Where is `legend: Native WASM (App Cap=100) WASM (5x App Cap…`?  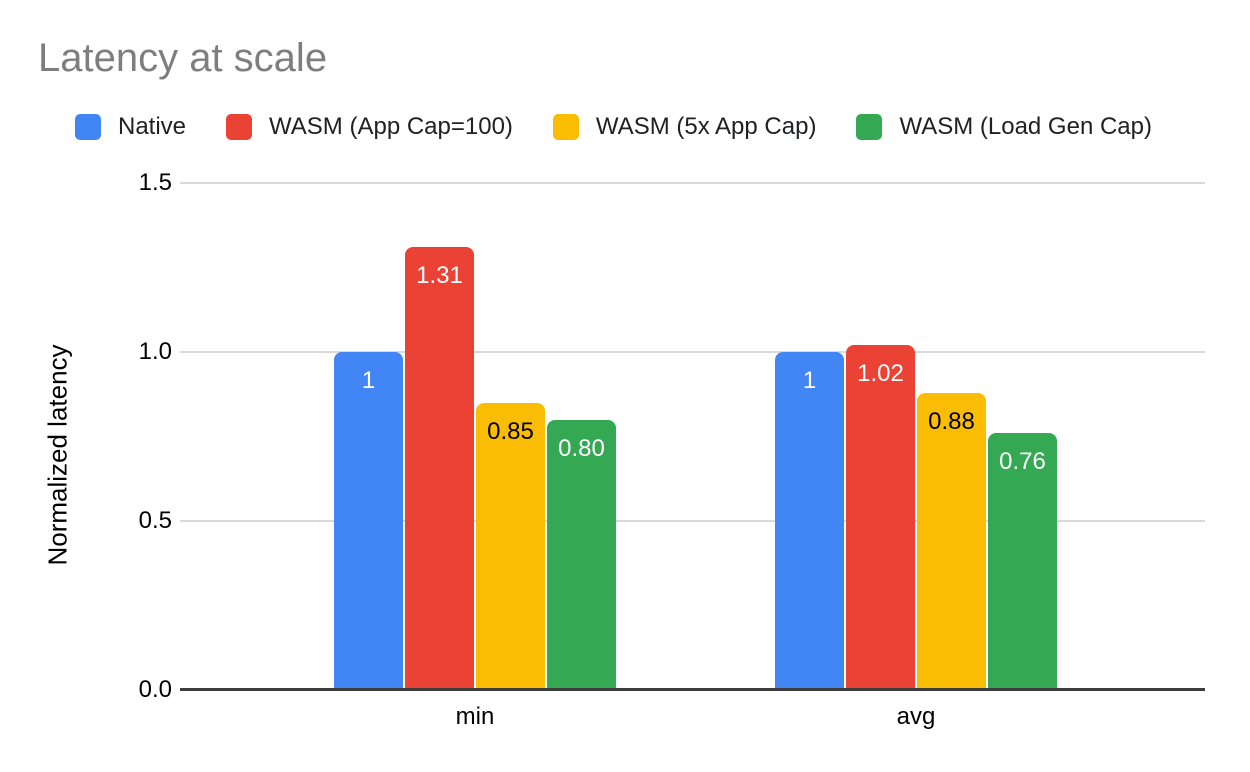
legend: Native WASM (App Cap=100) WASM (5x App Cap… is located at coordinates (613, 127).